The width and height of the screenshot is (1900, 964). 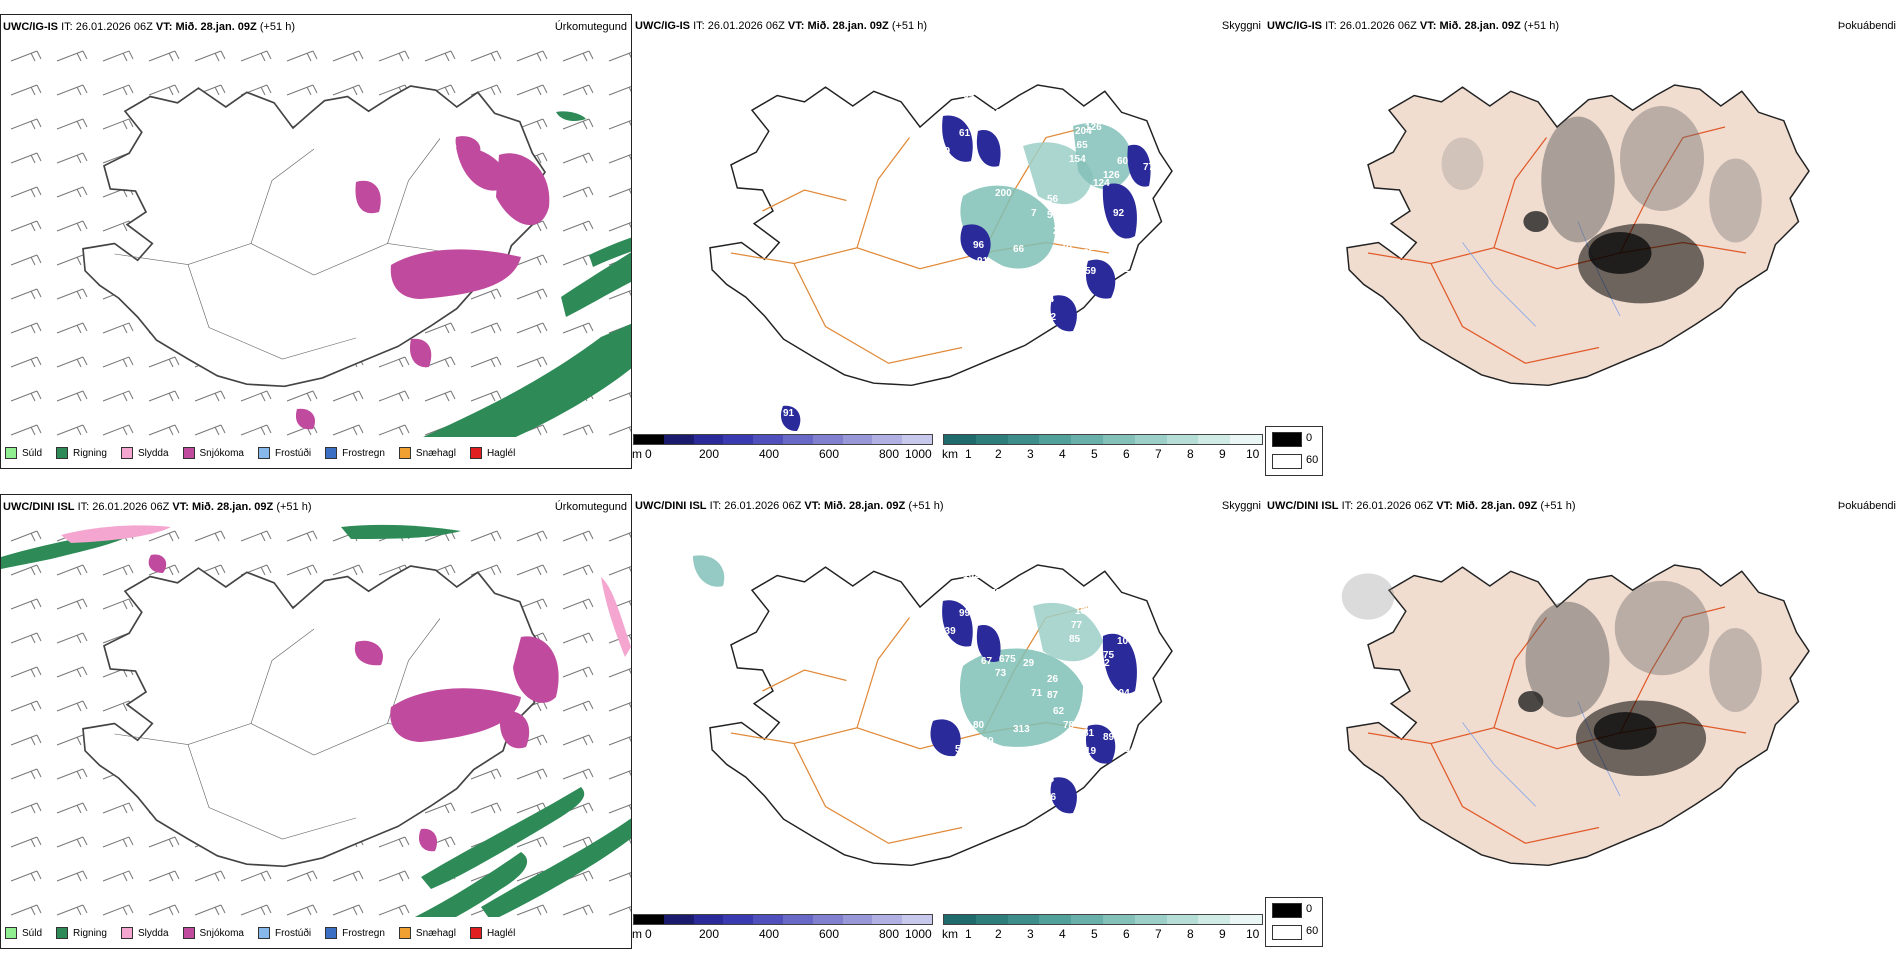 What do you see at coordinates (998, 454) in the screenshot?
I see `visibility-tick: 2` at bounding box center [998, 454].